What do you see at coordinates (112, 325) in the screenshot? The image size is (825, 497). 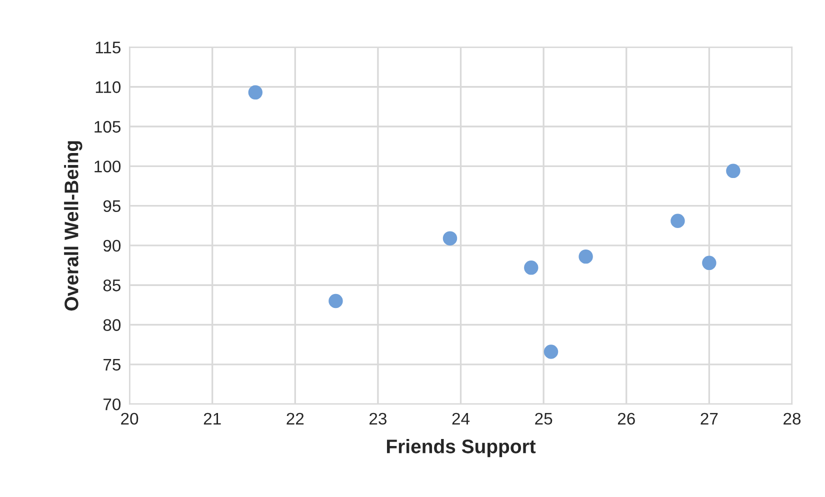 I see `y-tick-label: 80` at bounding box center [112, 325].